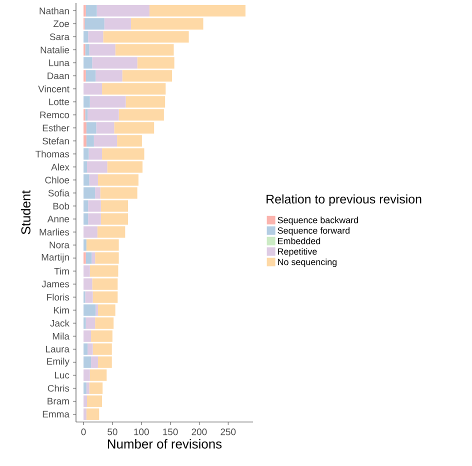 This screenshot has height=466, width=472. I want to click on x-tick-label: 250, so click(228, 432).